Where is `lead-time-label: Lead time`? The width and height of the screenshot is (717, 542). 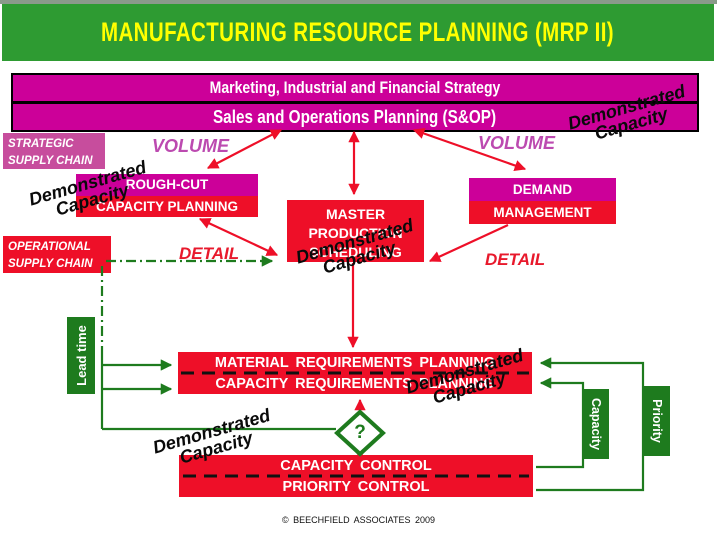 lead-time-label: Lead time is located at coordinates (81, 355).